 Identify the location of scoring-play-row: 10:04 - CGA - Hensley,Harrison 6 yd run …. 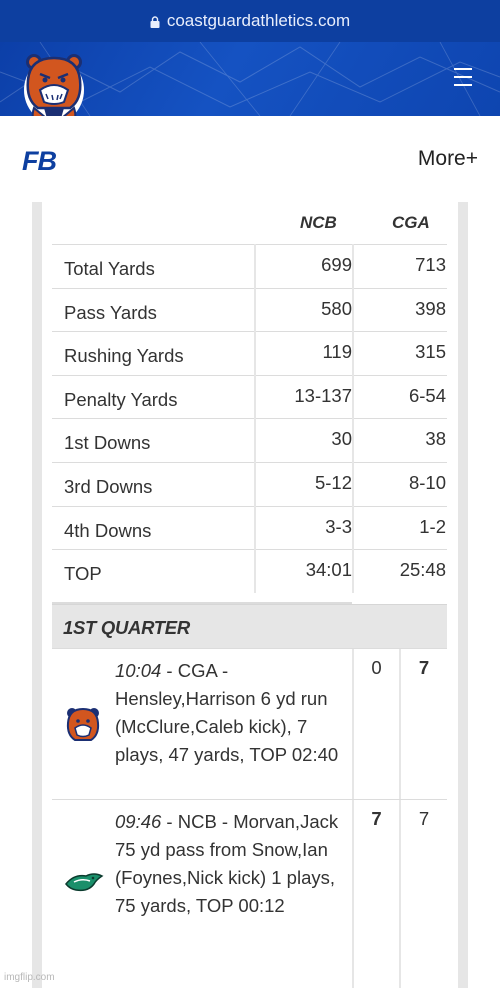
(249, 723).